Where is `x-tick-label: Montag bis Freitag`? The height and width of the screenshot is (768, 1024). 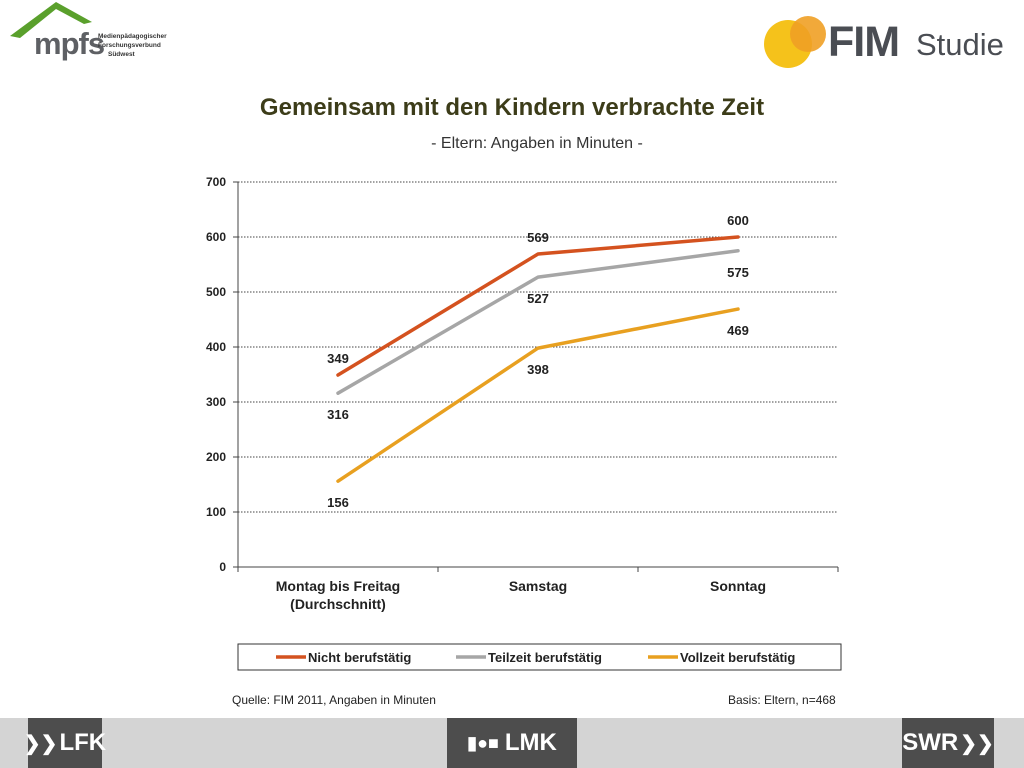
x-tick-label: Montag bis Freitag is located at coordinates (338, 586).